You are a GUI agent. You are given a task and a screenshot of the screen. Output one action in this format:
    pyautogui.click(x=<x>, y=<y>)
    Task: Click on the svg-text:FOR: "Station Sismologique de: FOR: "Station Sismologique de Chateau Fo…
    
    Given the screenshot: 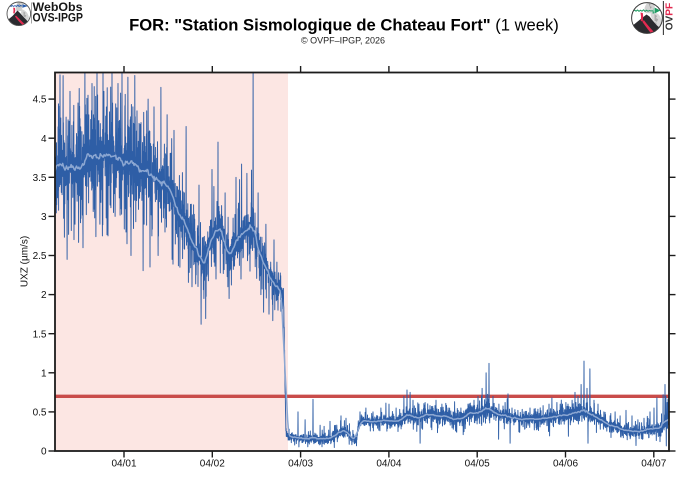 What is the action you would take?
    pyautogui.click(x=344, y=25)
    